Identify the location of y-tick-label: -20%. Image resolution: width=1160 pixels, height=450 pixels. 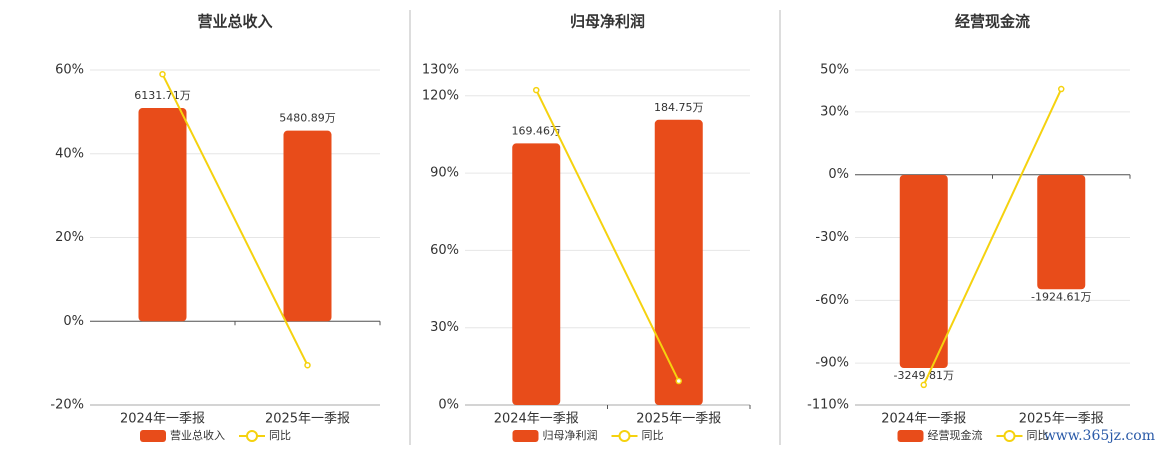
(67, 405).